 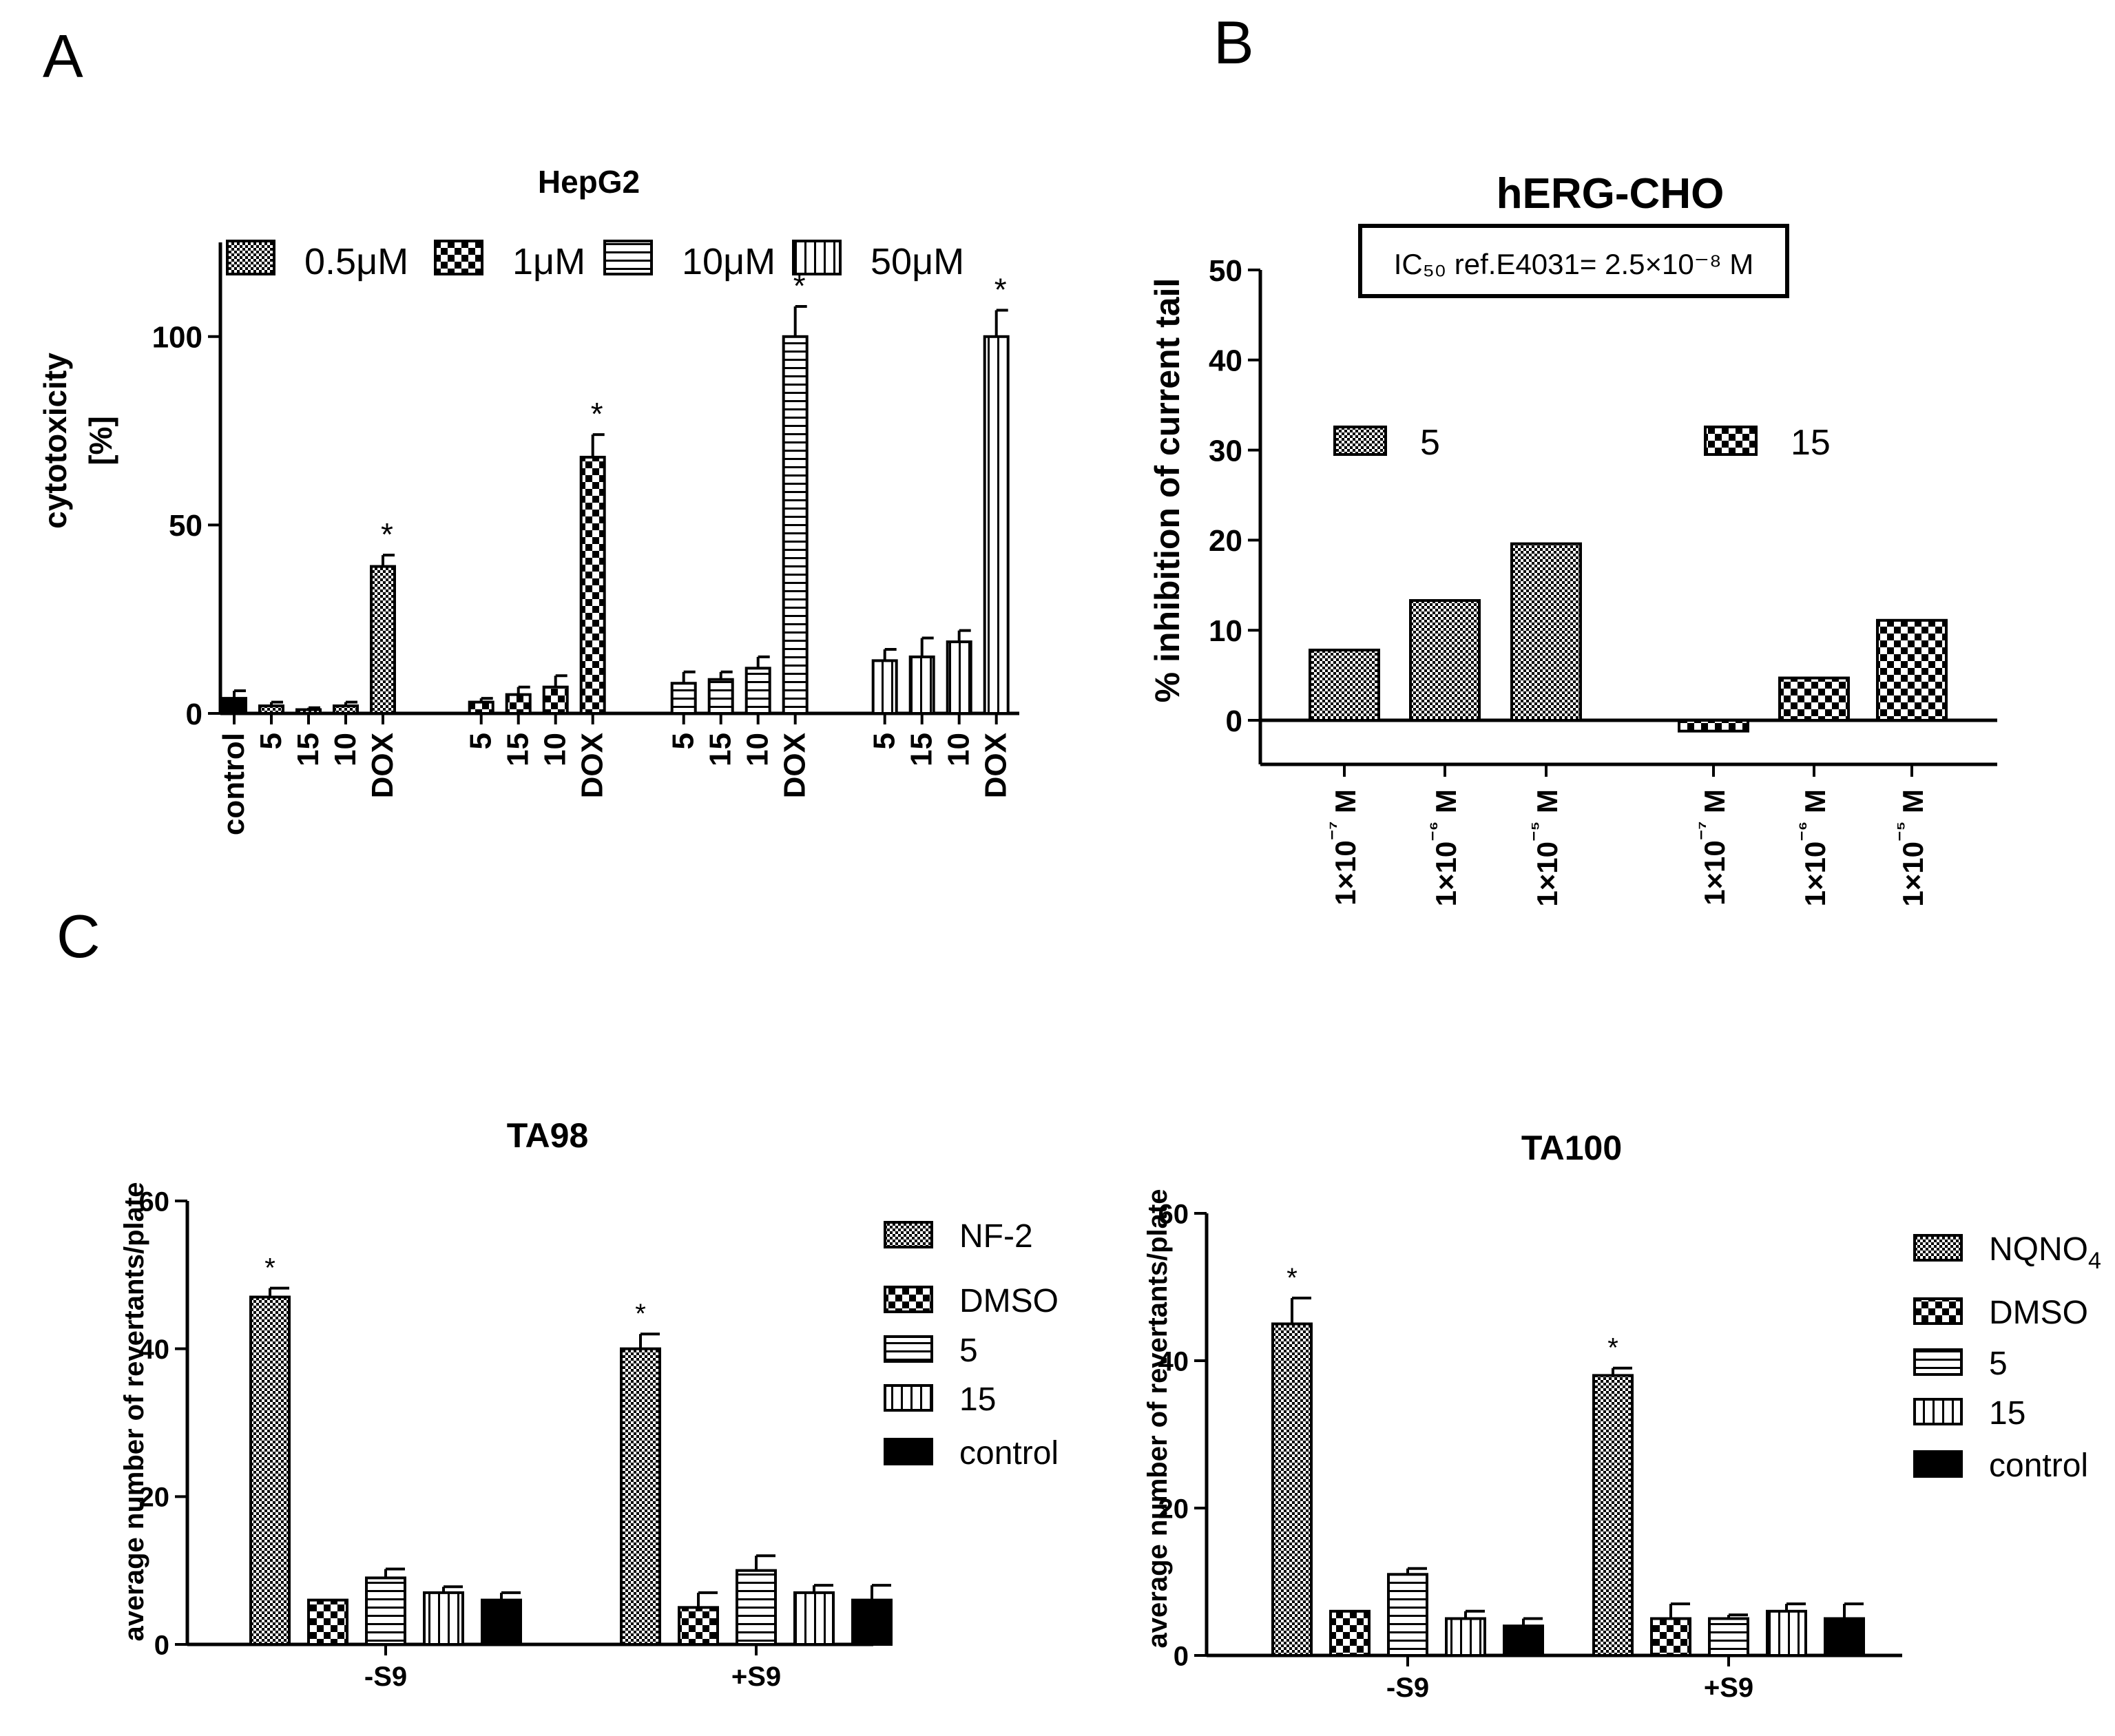 I want to click on chart-title: HepG2, so click(x=589, y=182).